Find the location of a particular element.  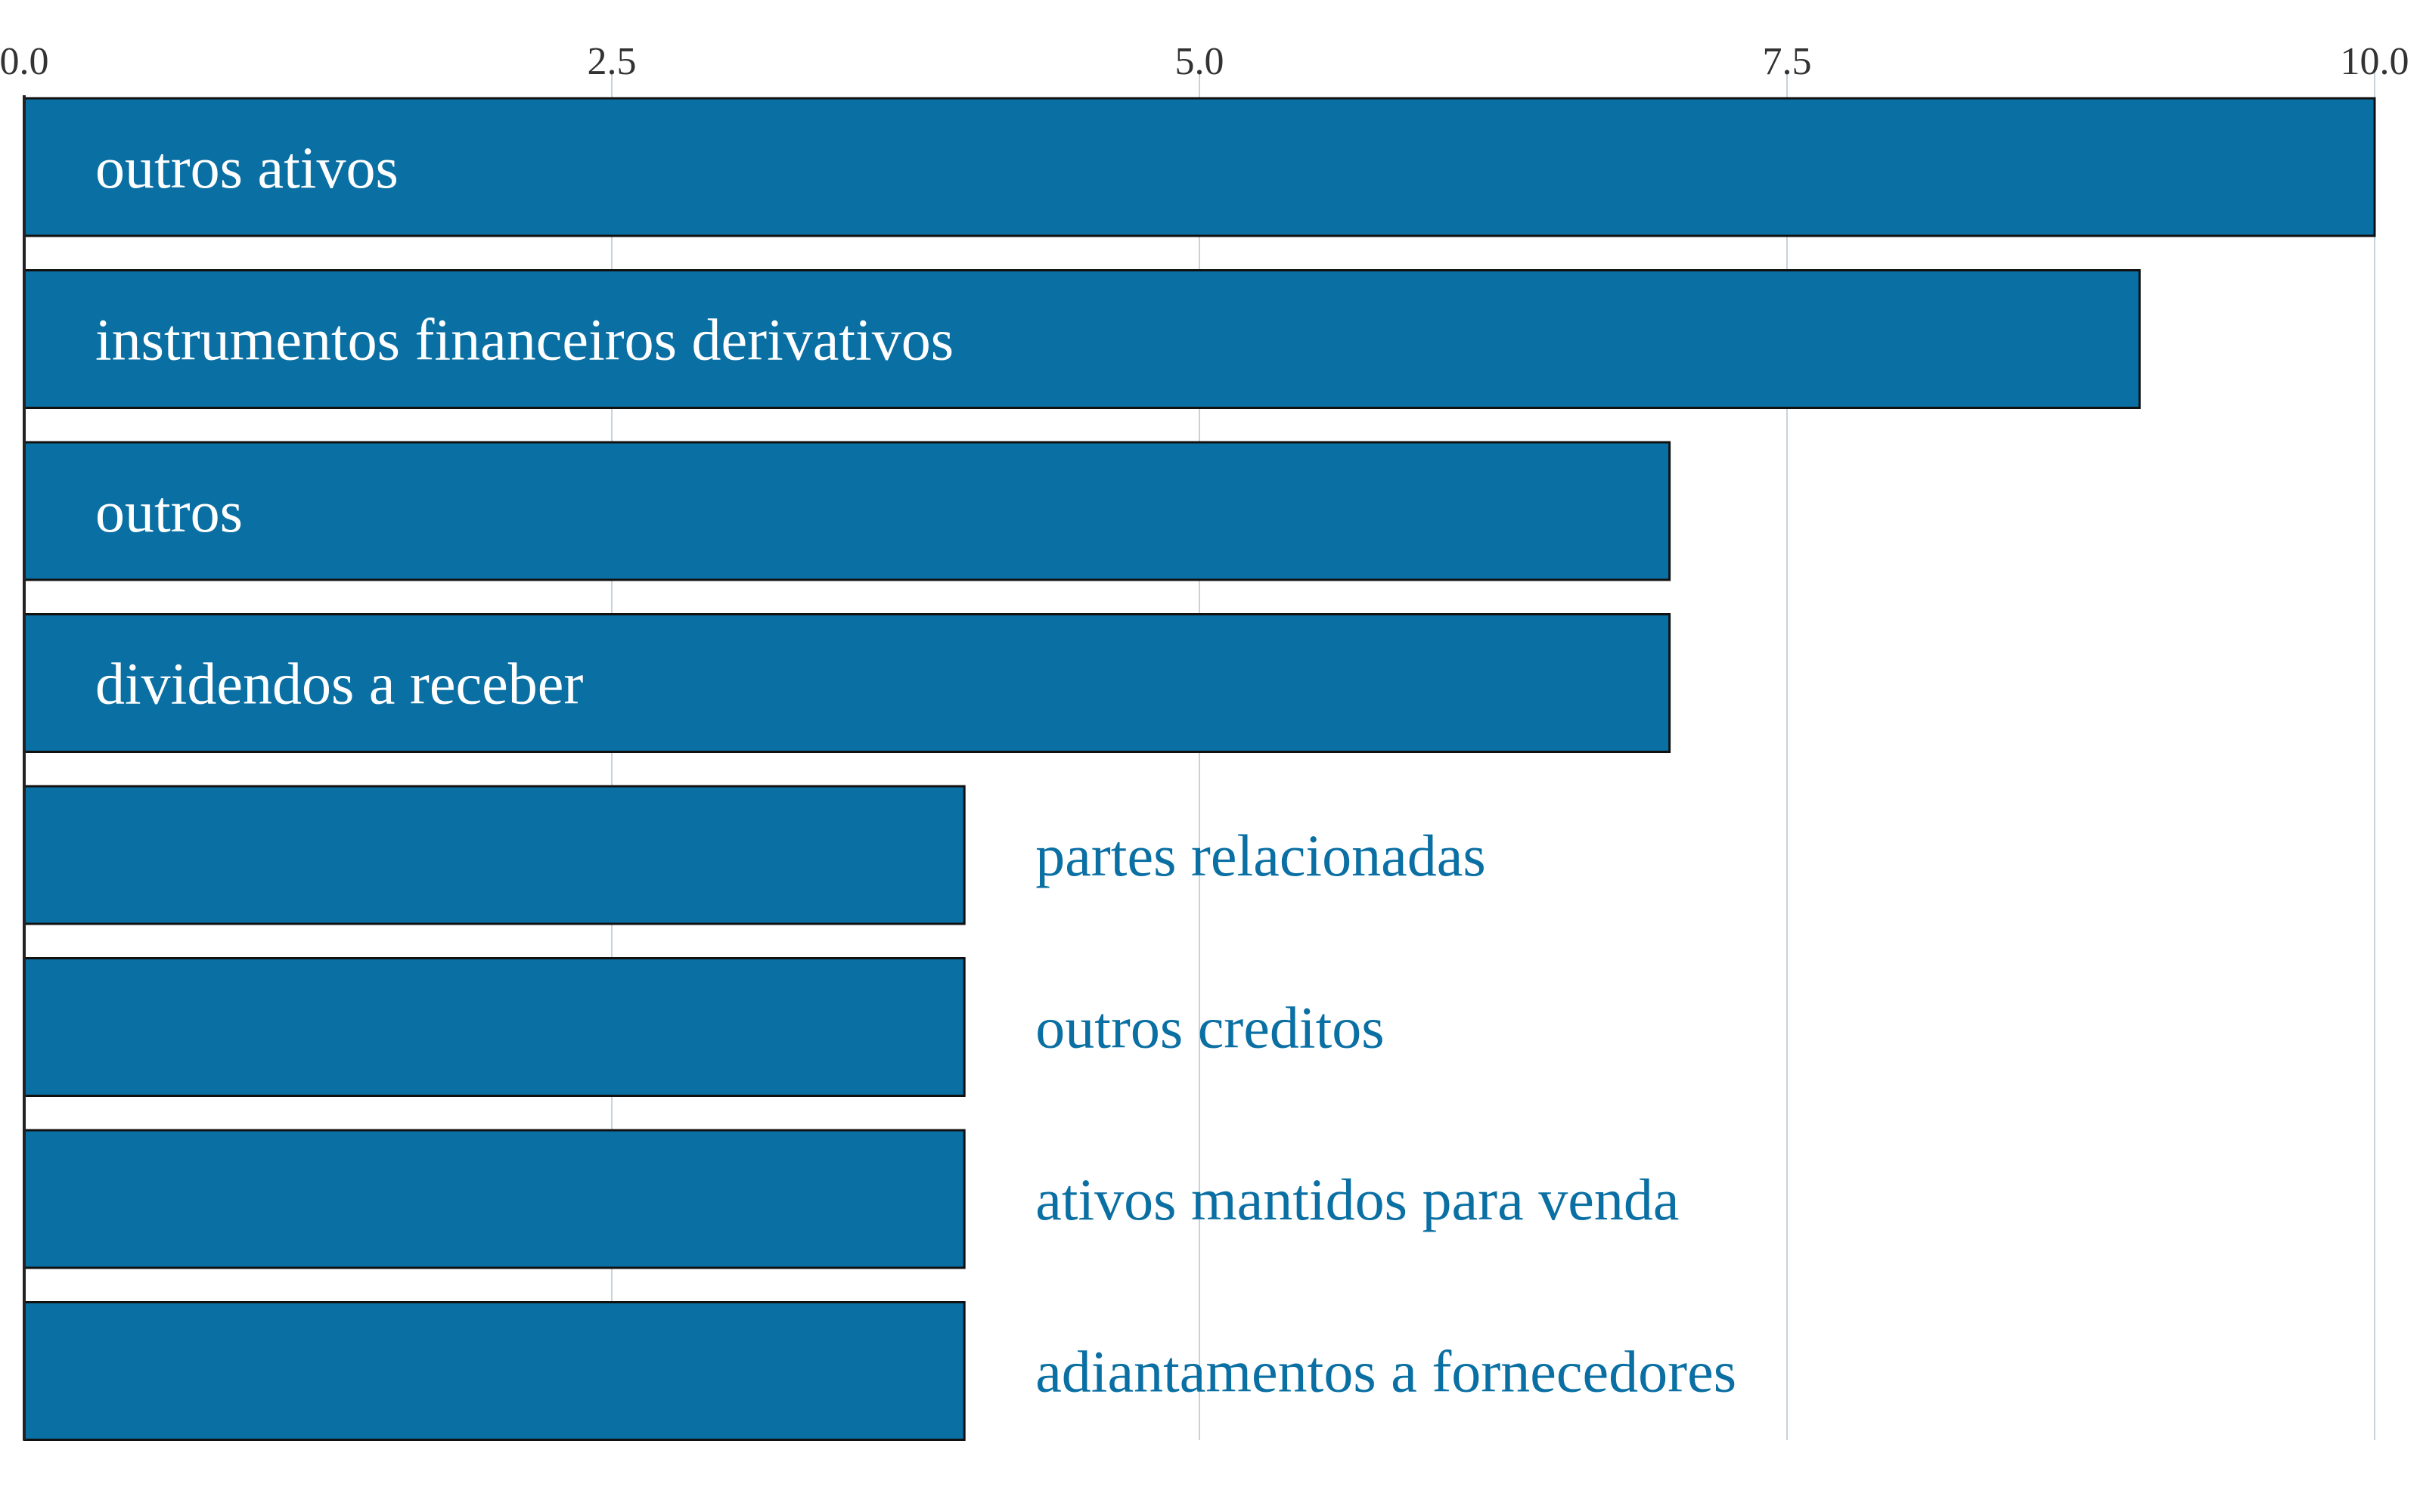

bar-label: outros is located at coordinates (169, 511).